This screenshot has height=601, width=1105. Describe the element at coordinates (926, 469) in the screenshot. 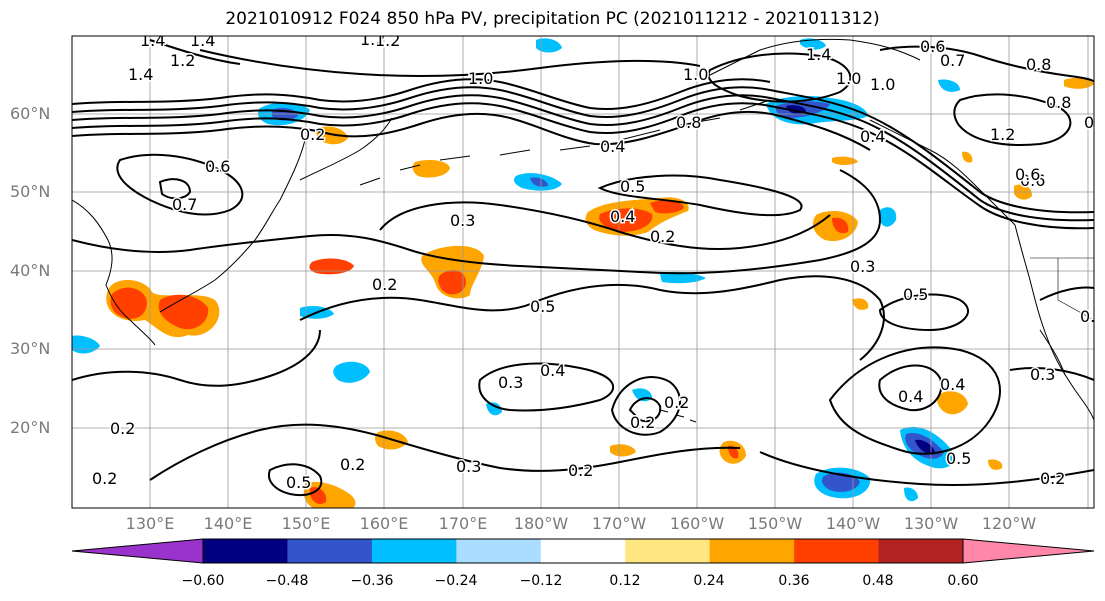

I see `pv-contour-0.2-trail` at that location.